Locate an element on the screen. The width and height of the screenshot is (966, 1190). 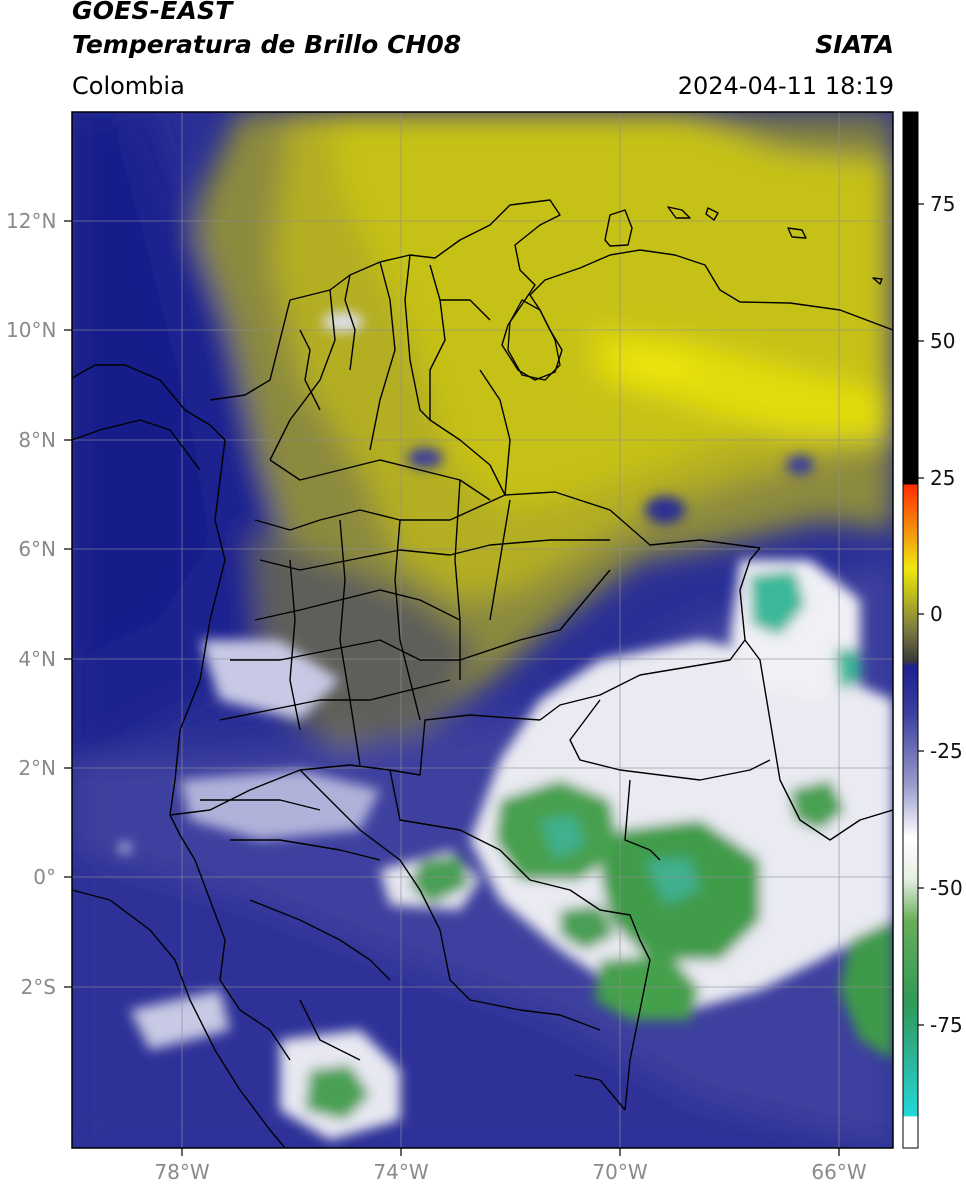
lat-label-10n: 10°N is located at coordinates (31, 330).